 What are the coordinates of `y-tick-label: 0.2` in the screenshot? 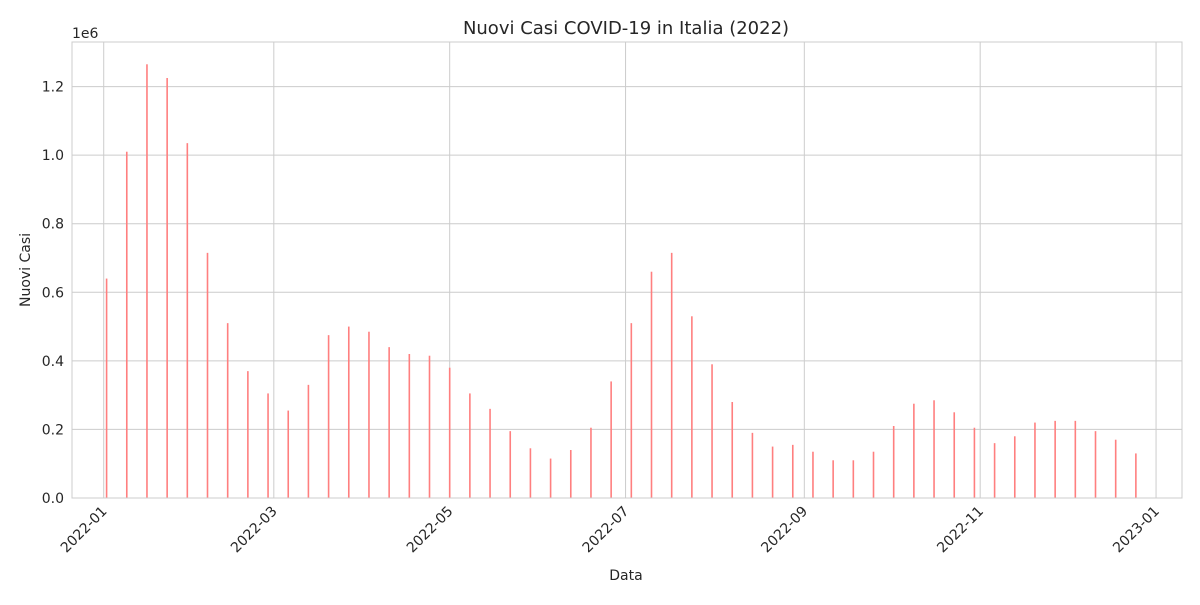 It's located at (53, 430).